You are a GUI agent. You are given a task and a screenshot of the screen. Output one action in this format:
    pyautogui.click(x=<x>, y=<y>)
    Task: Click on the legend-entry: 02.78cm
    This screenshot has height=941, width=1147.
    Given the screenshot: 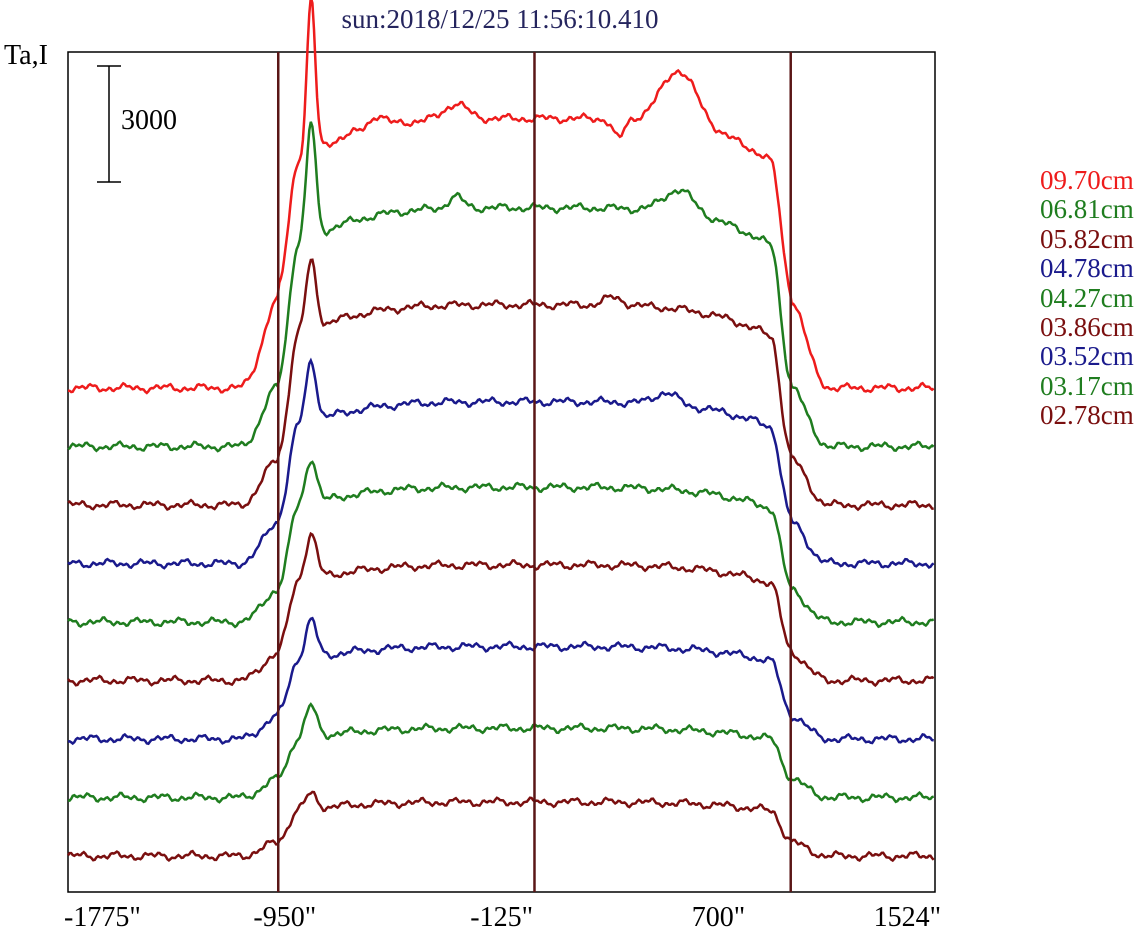 What is the action you would take?
    pyautogui.click(x=1087, y=415)
    